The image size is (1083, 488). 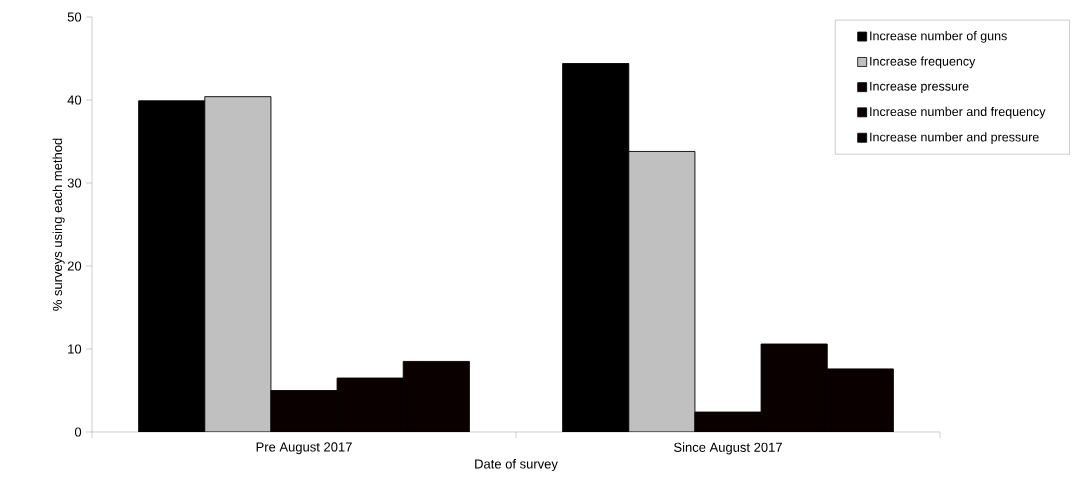 What do you see at coordinates (938, 37) in the screenshot?
I see `legend-label: Increase number of guns` at bounding box center [938, 37].